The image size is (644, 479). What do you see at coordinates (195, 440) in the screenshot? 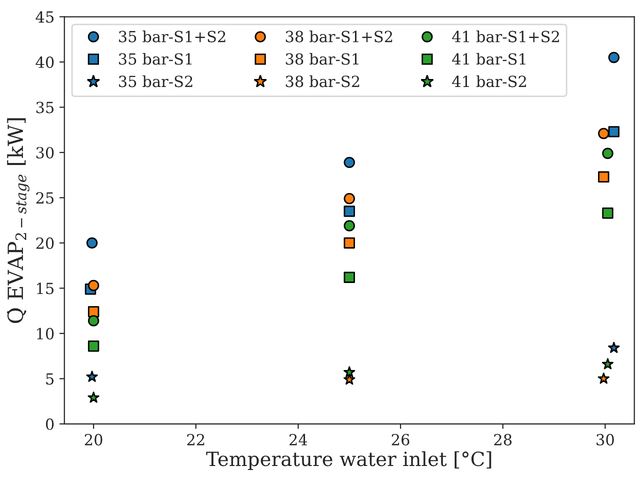
I see `x-tick-label: 22` at bounding box center [195, 440].